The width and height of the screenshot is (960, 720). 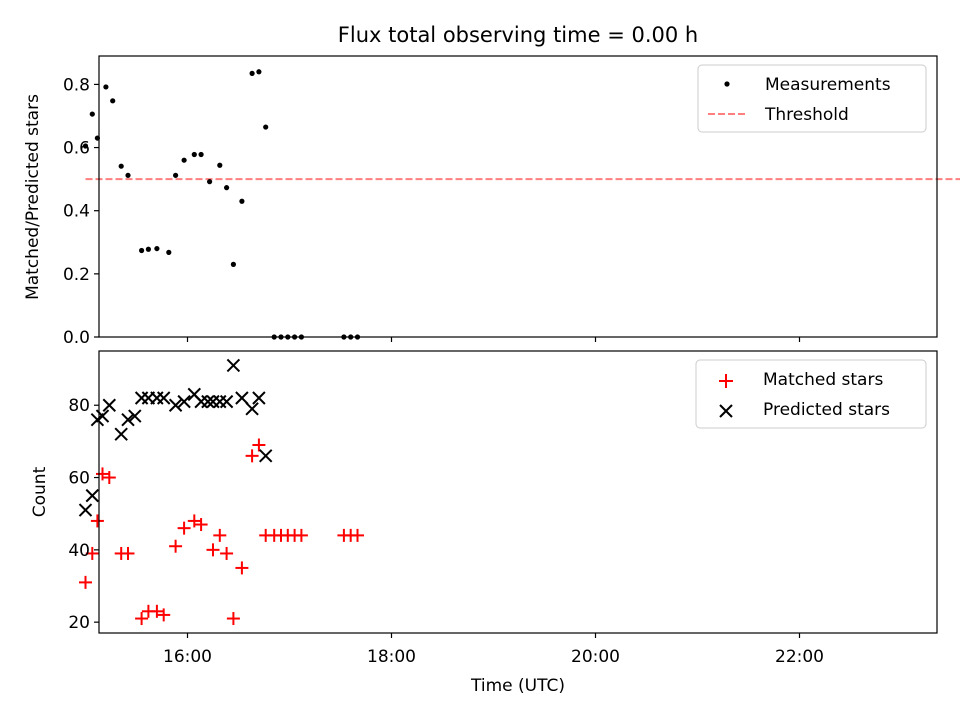 What do you see at coordinates (806, 115) in the screenshot?
I see `legend-label-threshold: Threshold` at bounding box center [806, 115].